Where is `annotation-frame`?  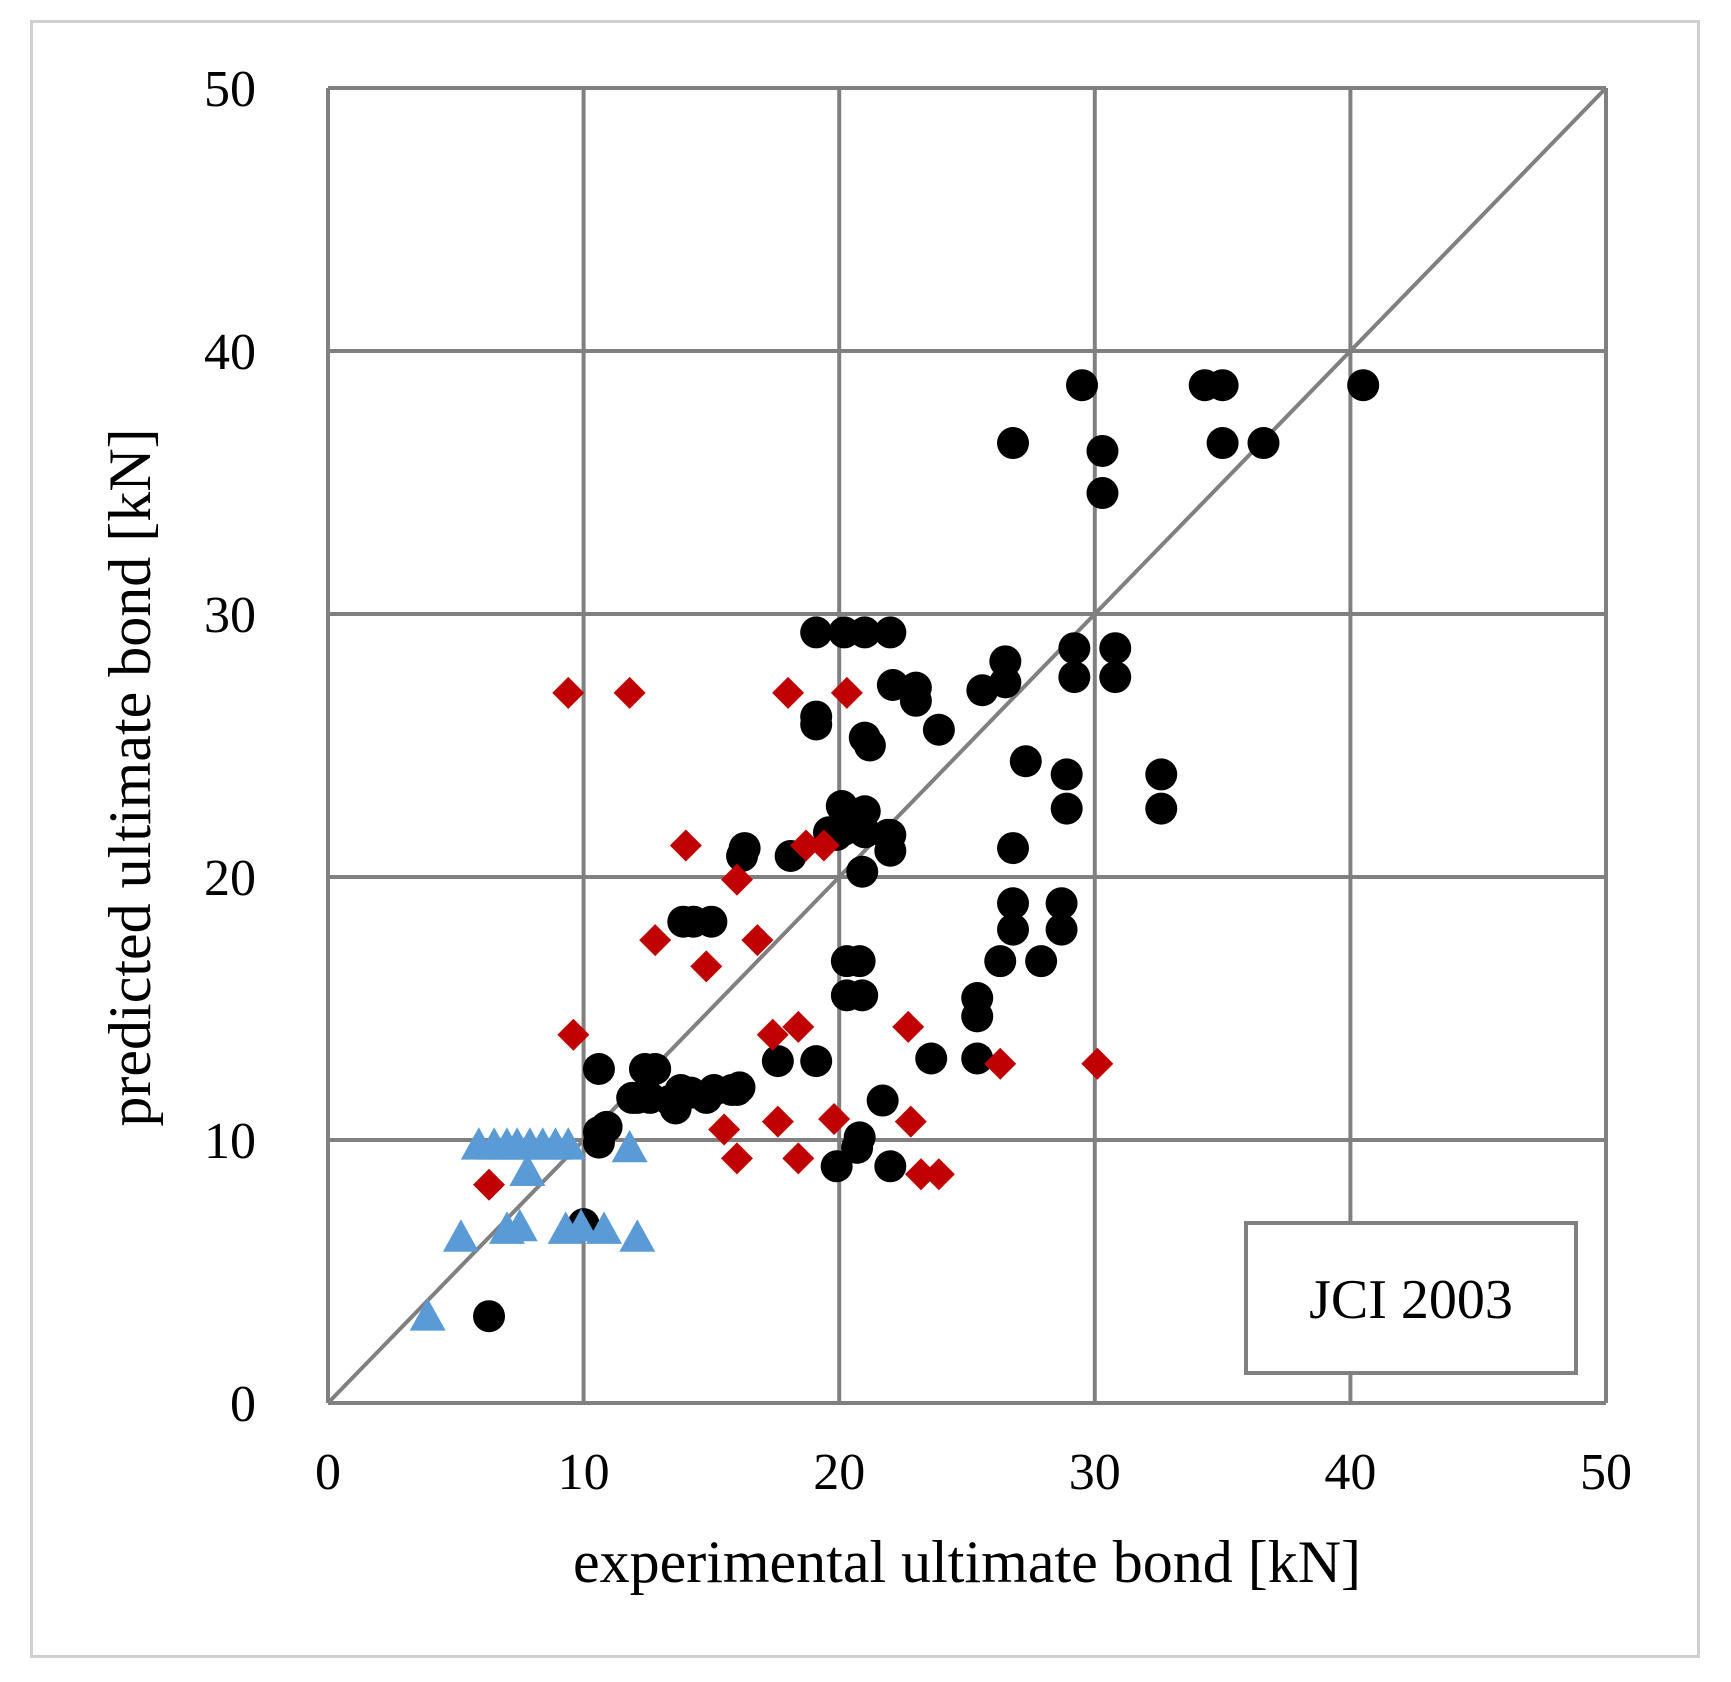 annotation-frame is located at coordinates (1411, 1298).